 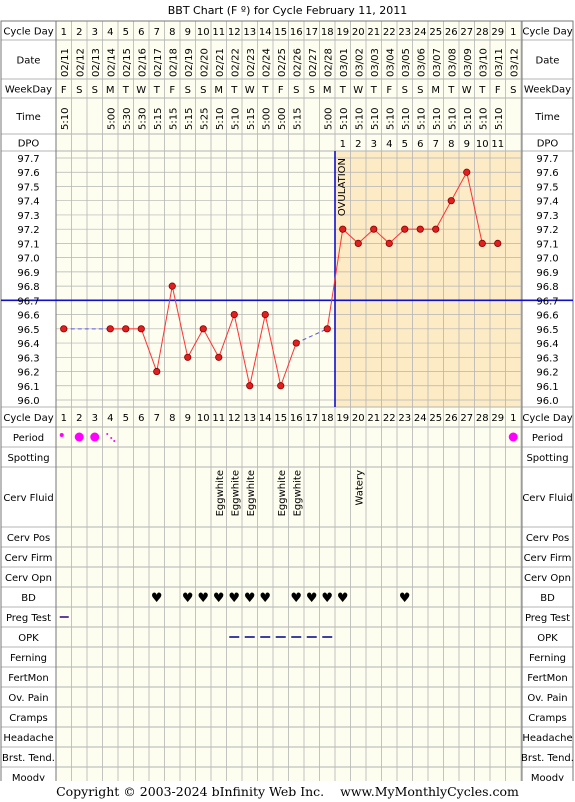 I want to click on y-tick-label-left: 97.5, so click(x=28, y=187).